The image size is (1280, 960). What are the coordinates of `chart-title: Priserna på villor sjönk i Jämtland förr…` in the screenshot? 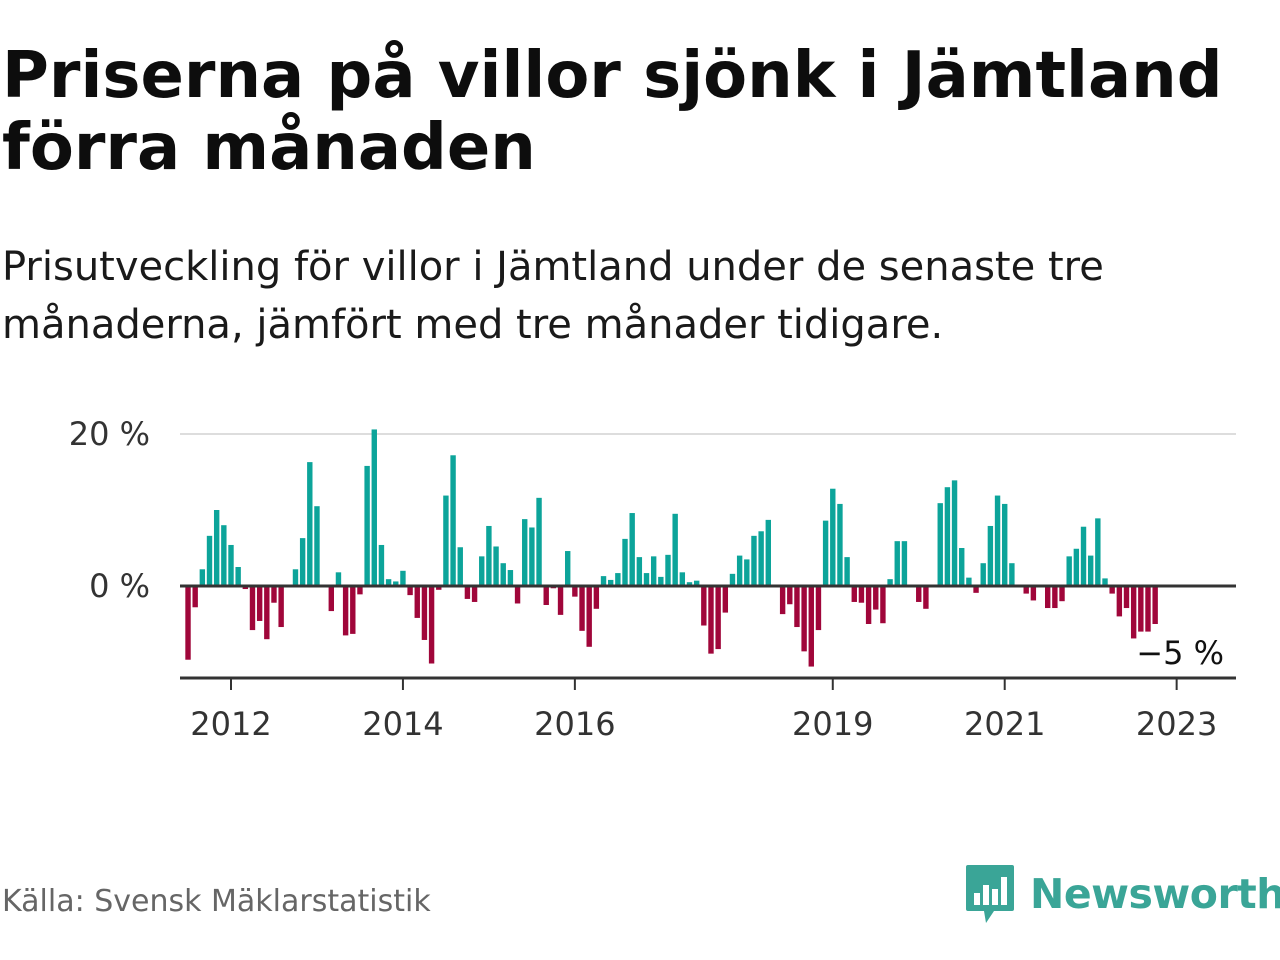 It's located at (612, 112).